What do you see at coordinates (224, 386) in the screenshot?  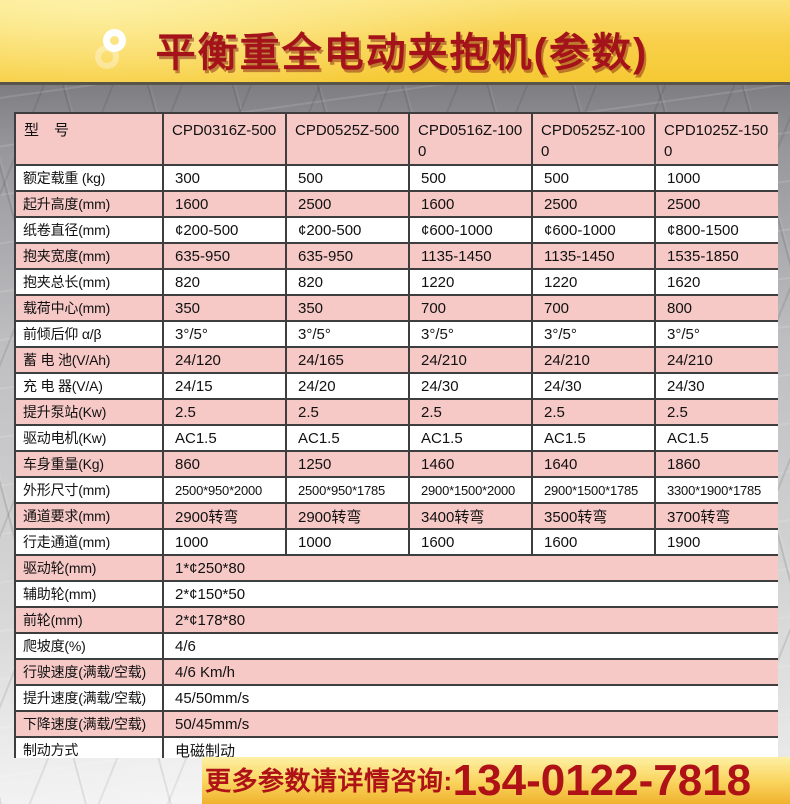 I see `spec-value-cell: 24/15` at bounding box center [224, 386].